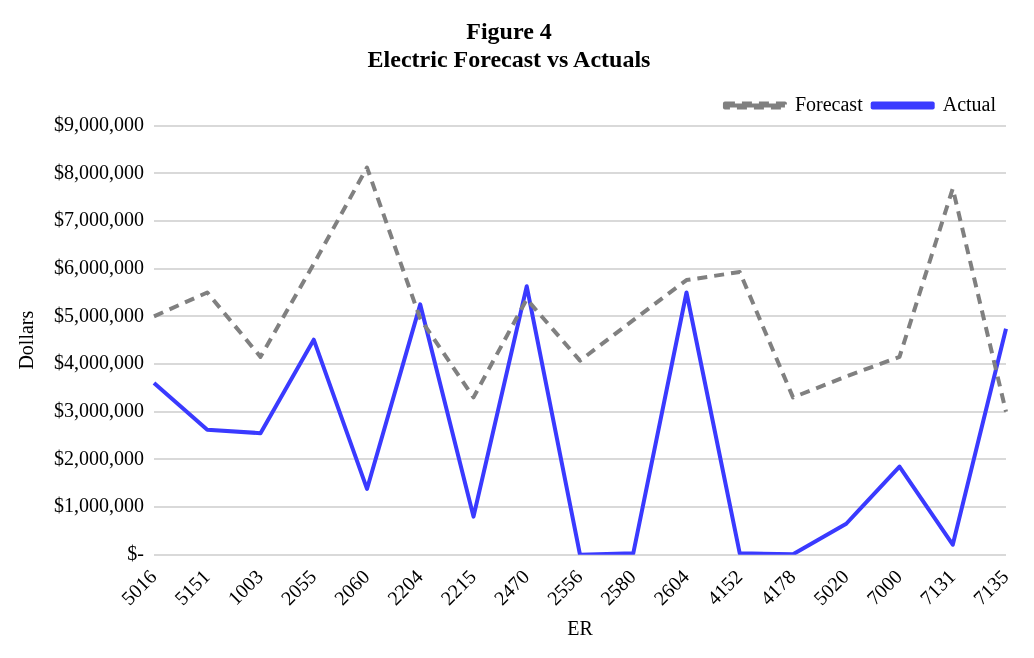 Image resolution: width=1034 pixels, height=658 pixels. I want to click on y-tick-label: $5,000,000, so click(99, 314).